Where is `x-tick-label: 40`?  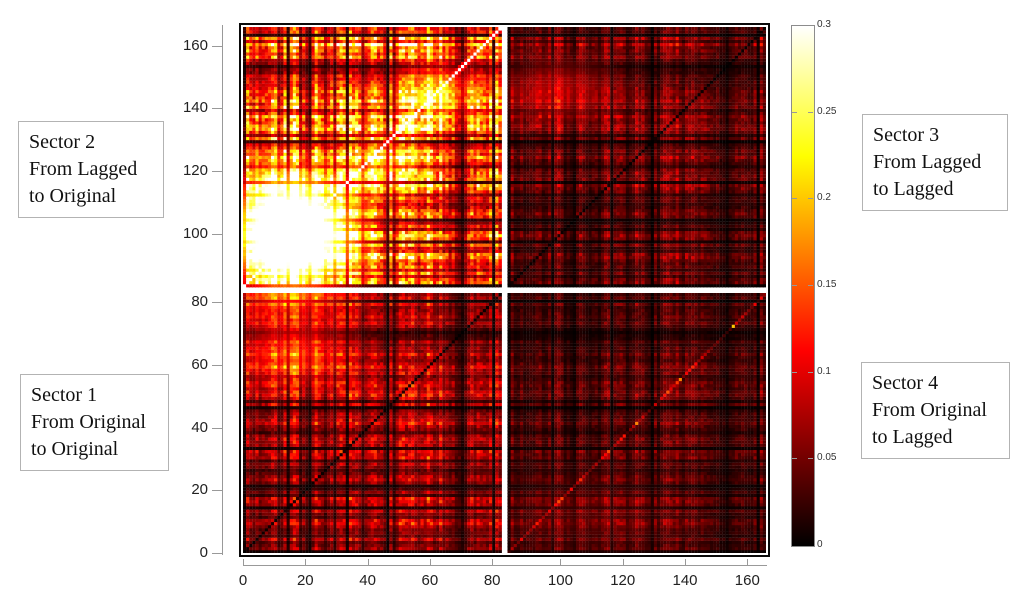 x-tick-label: 40 is located at coordinates (367, 580).